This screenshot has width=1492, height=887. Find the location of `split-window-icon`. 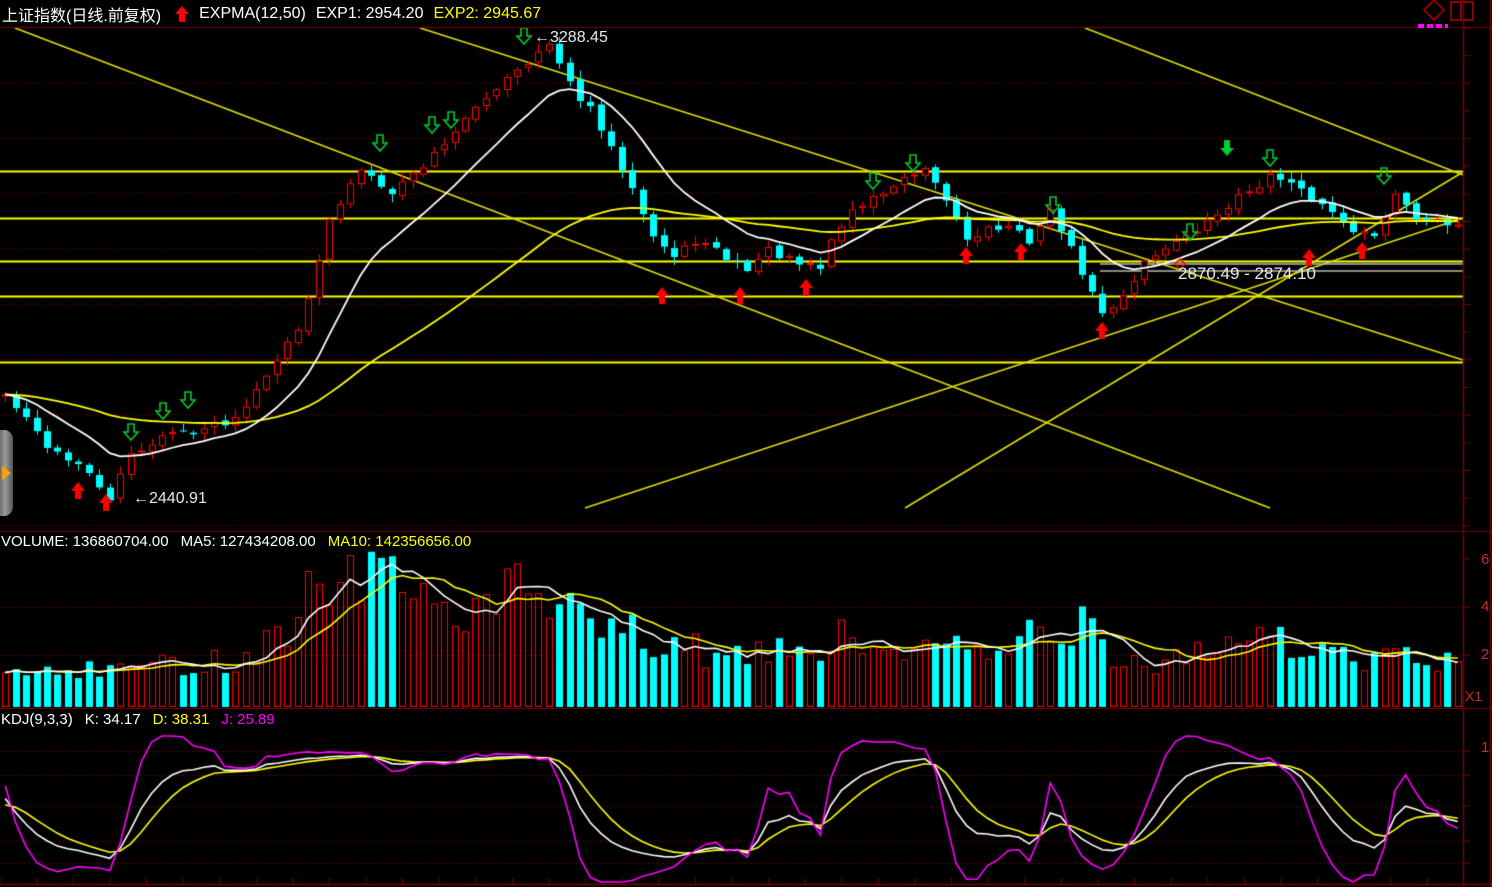

split-window-icon is located at coordinates (1462, 11).